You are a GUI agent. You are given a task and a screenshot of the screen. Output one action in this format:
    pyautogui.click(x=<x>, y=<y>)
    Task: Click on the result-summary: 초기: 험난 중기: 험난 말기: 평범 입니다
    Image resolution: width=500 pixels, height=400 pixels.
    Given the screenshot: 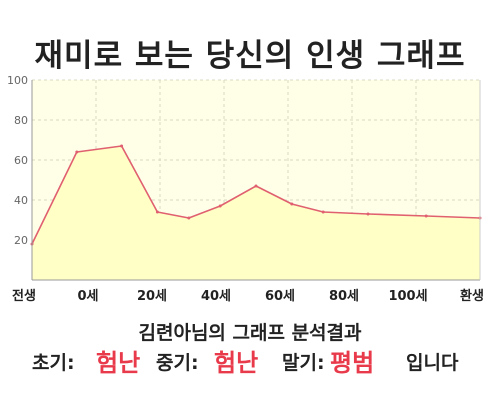 What is the action you would take?
    pyautogui.click(x=250, y=363)
    